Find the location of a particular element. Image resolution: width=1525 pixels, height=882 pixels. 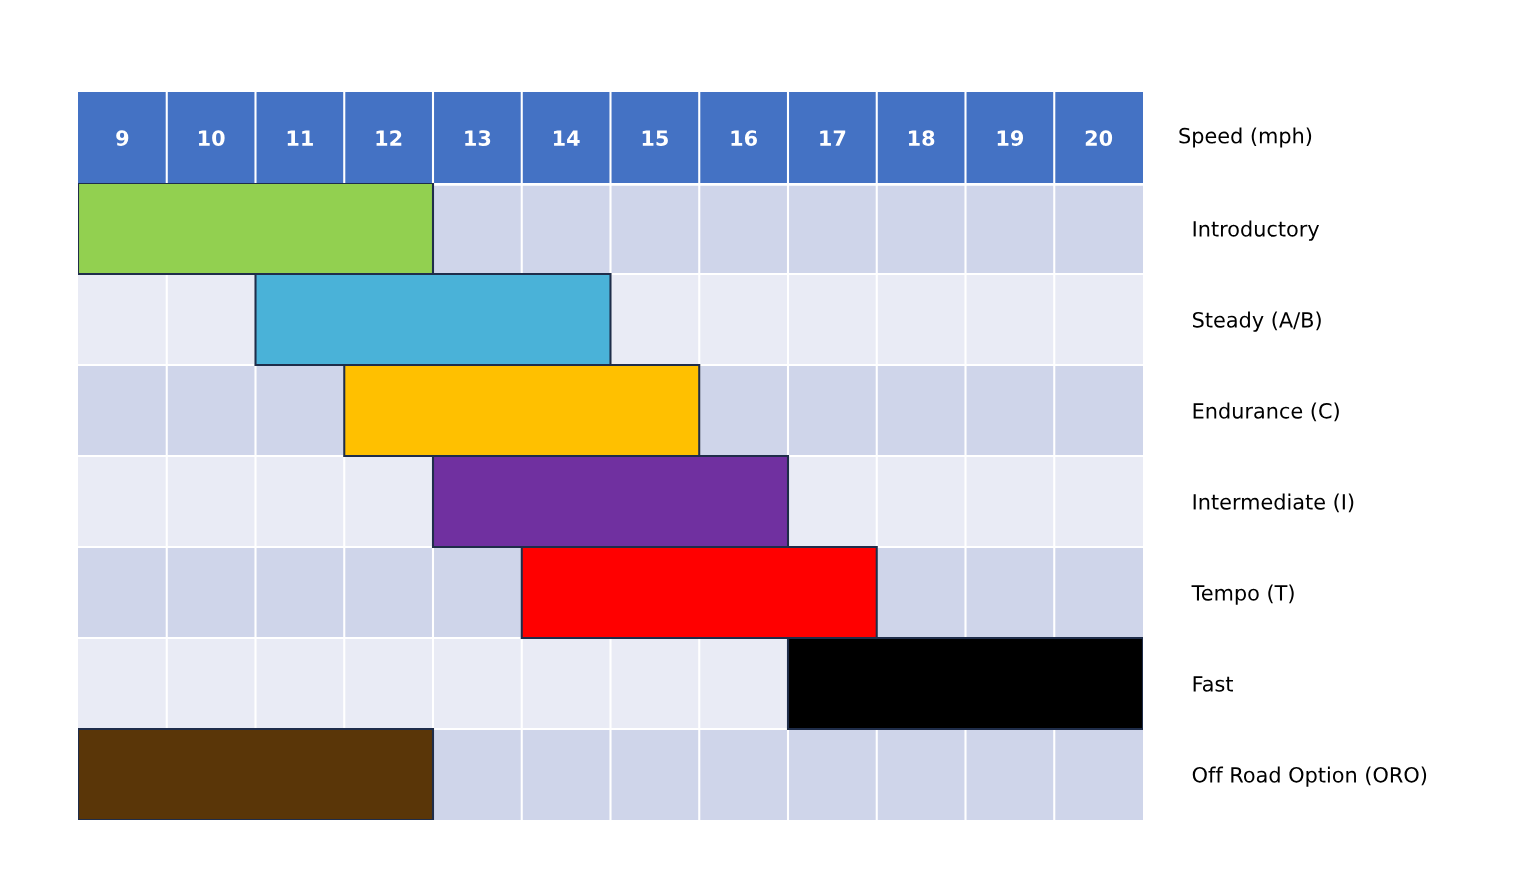

x-tick-label: 13 is located at coordinates (478, 138).